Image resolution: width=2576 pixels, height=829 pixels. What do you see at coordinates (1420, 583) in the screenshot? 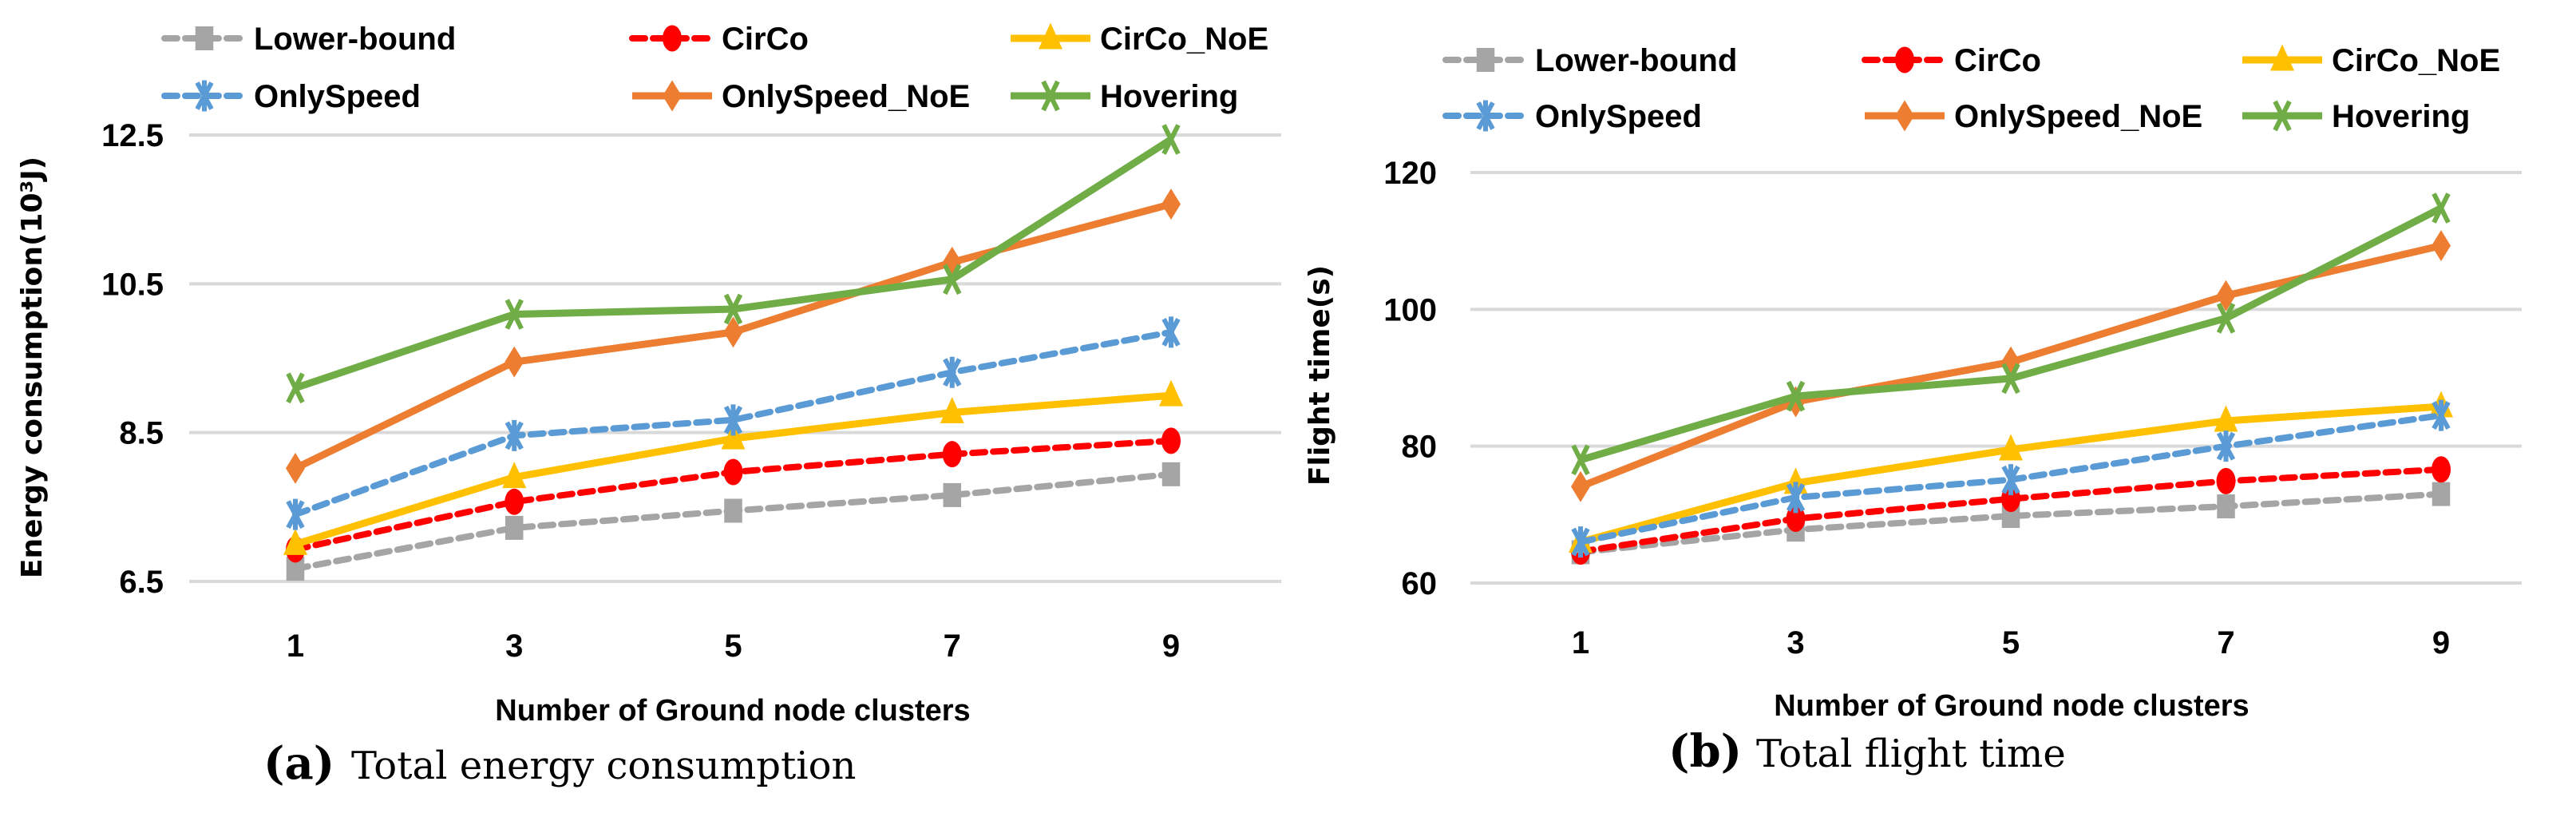
I see `y-tick-label: 60` at bounding box center [1420, 583].